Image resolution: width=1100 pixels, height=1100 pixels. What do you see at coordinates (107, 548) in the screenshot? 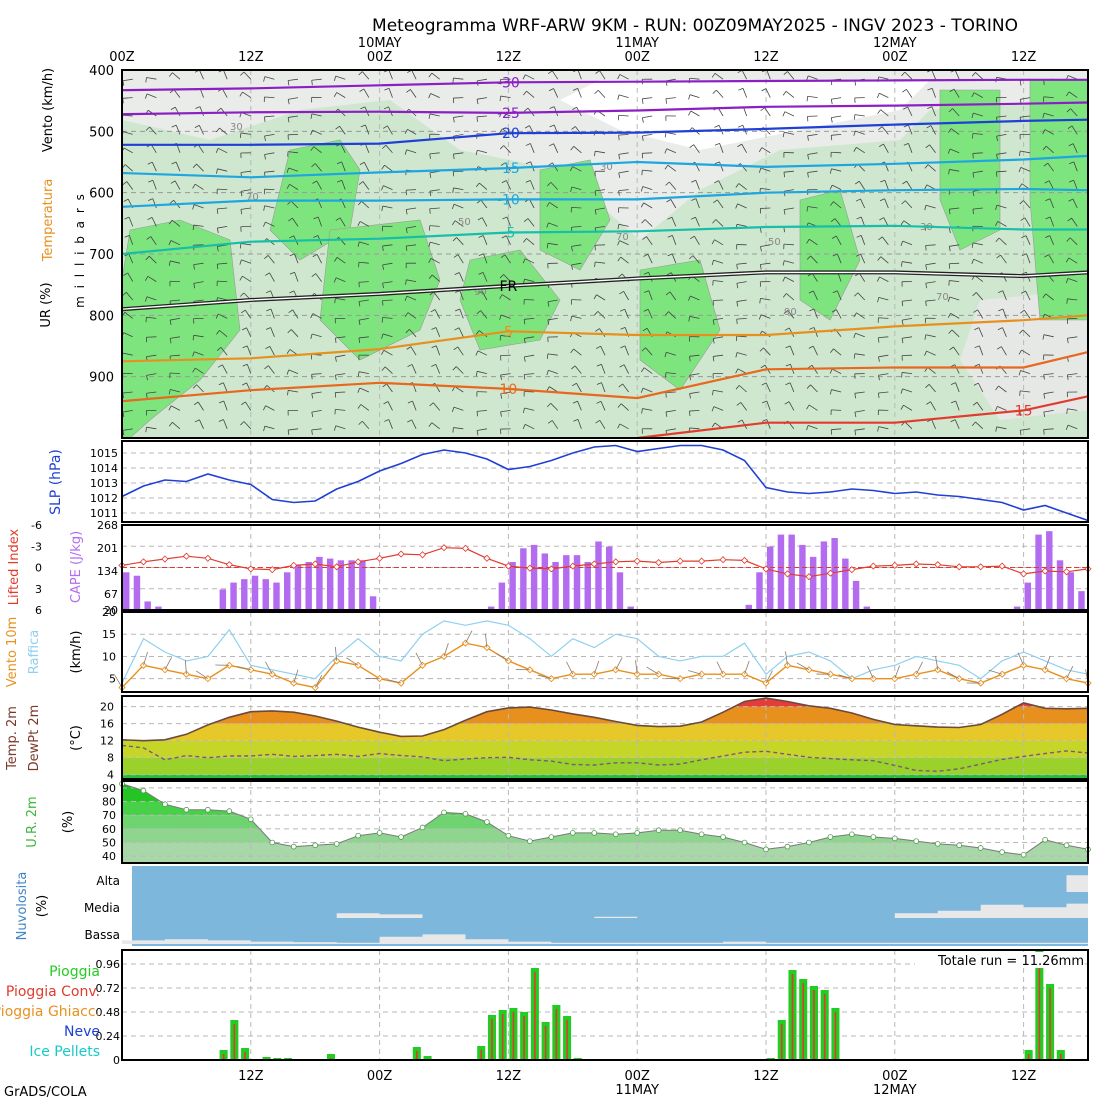
I see `cape-tick-label: 201` at bounding box center [107, 548].